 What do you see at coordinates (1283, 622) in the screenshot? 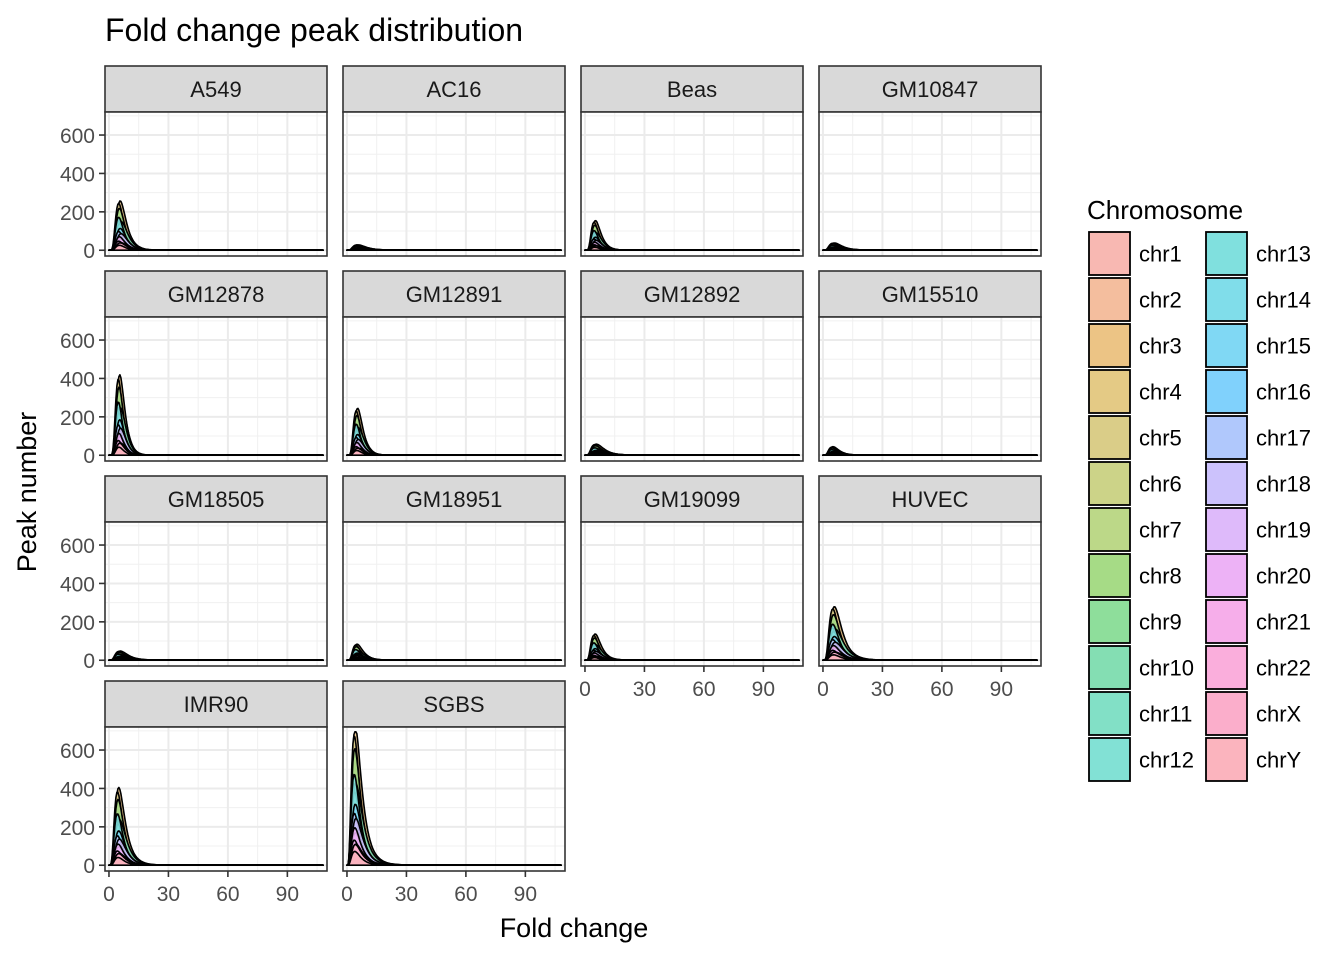
I see `legend-label: chr21` at bounding box center [1283, 622].